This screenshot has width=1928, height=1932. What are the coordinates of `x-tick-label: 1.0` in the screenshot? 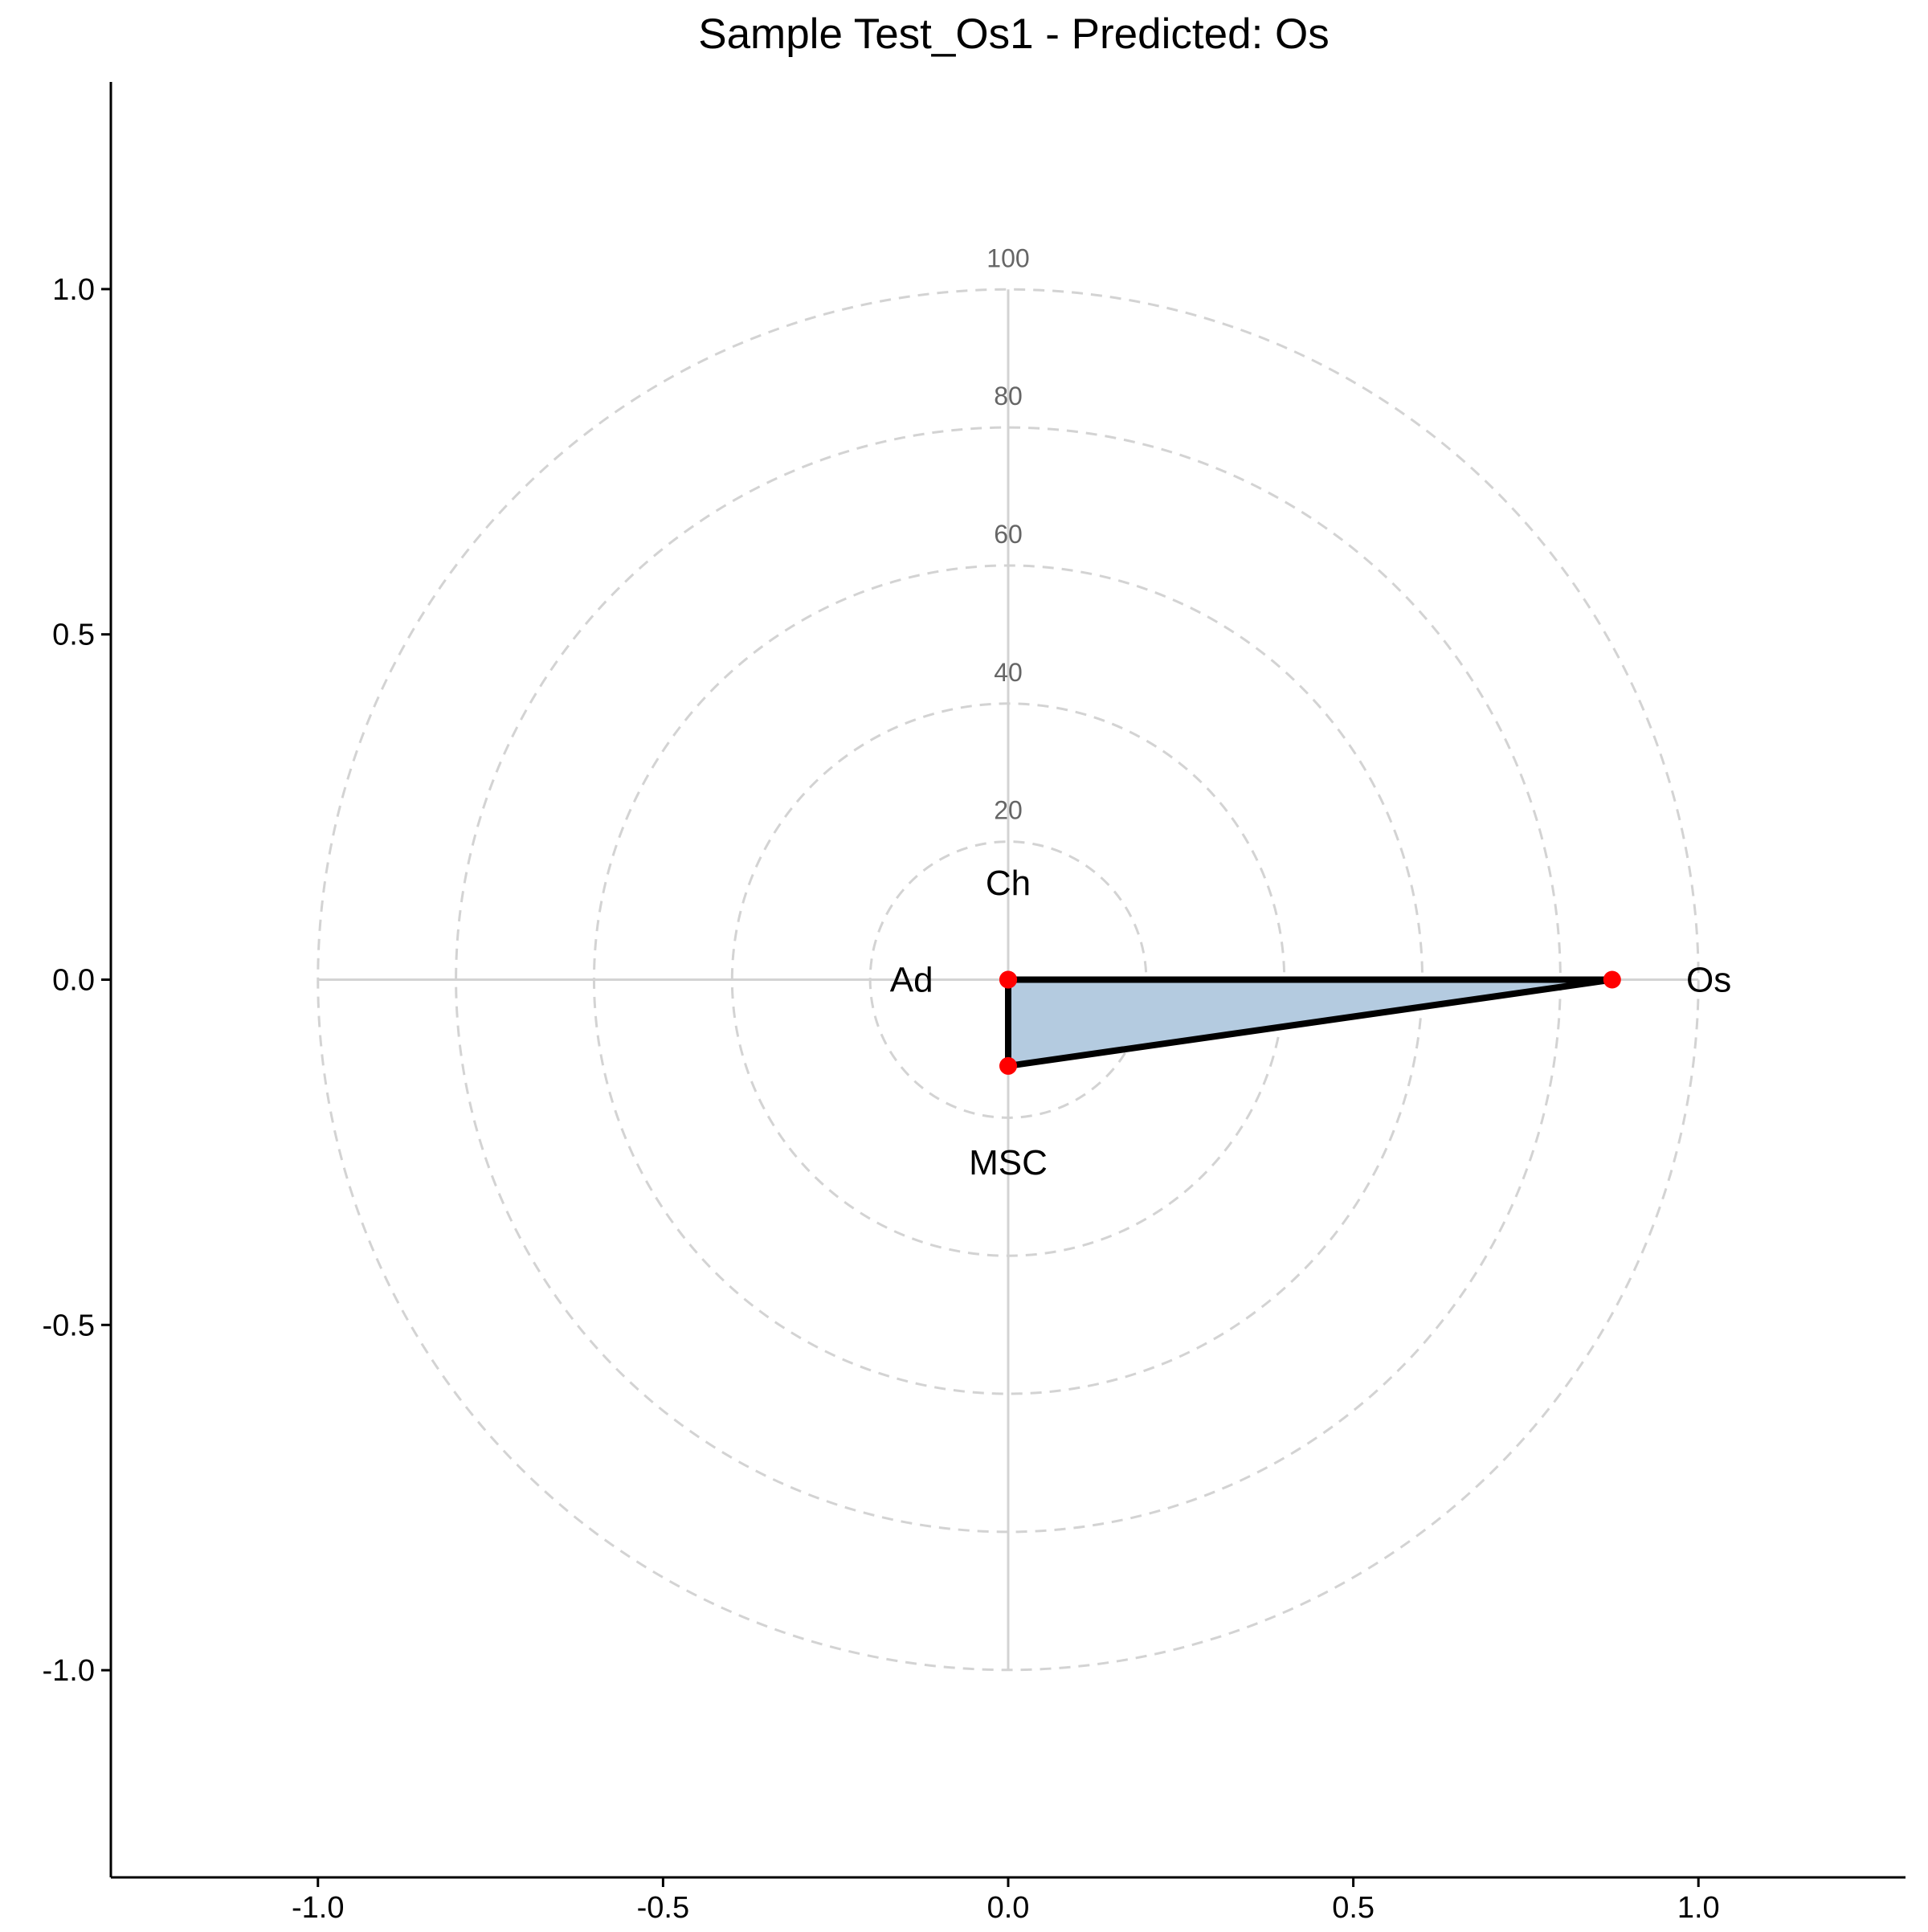 It's located at (1698, 1908).